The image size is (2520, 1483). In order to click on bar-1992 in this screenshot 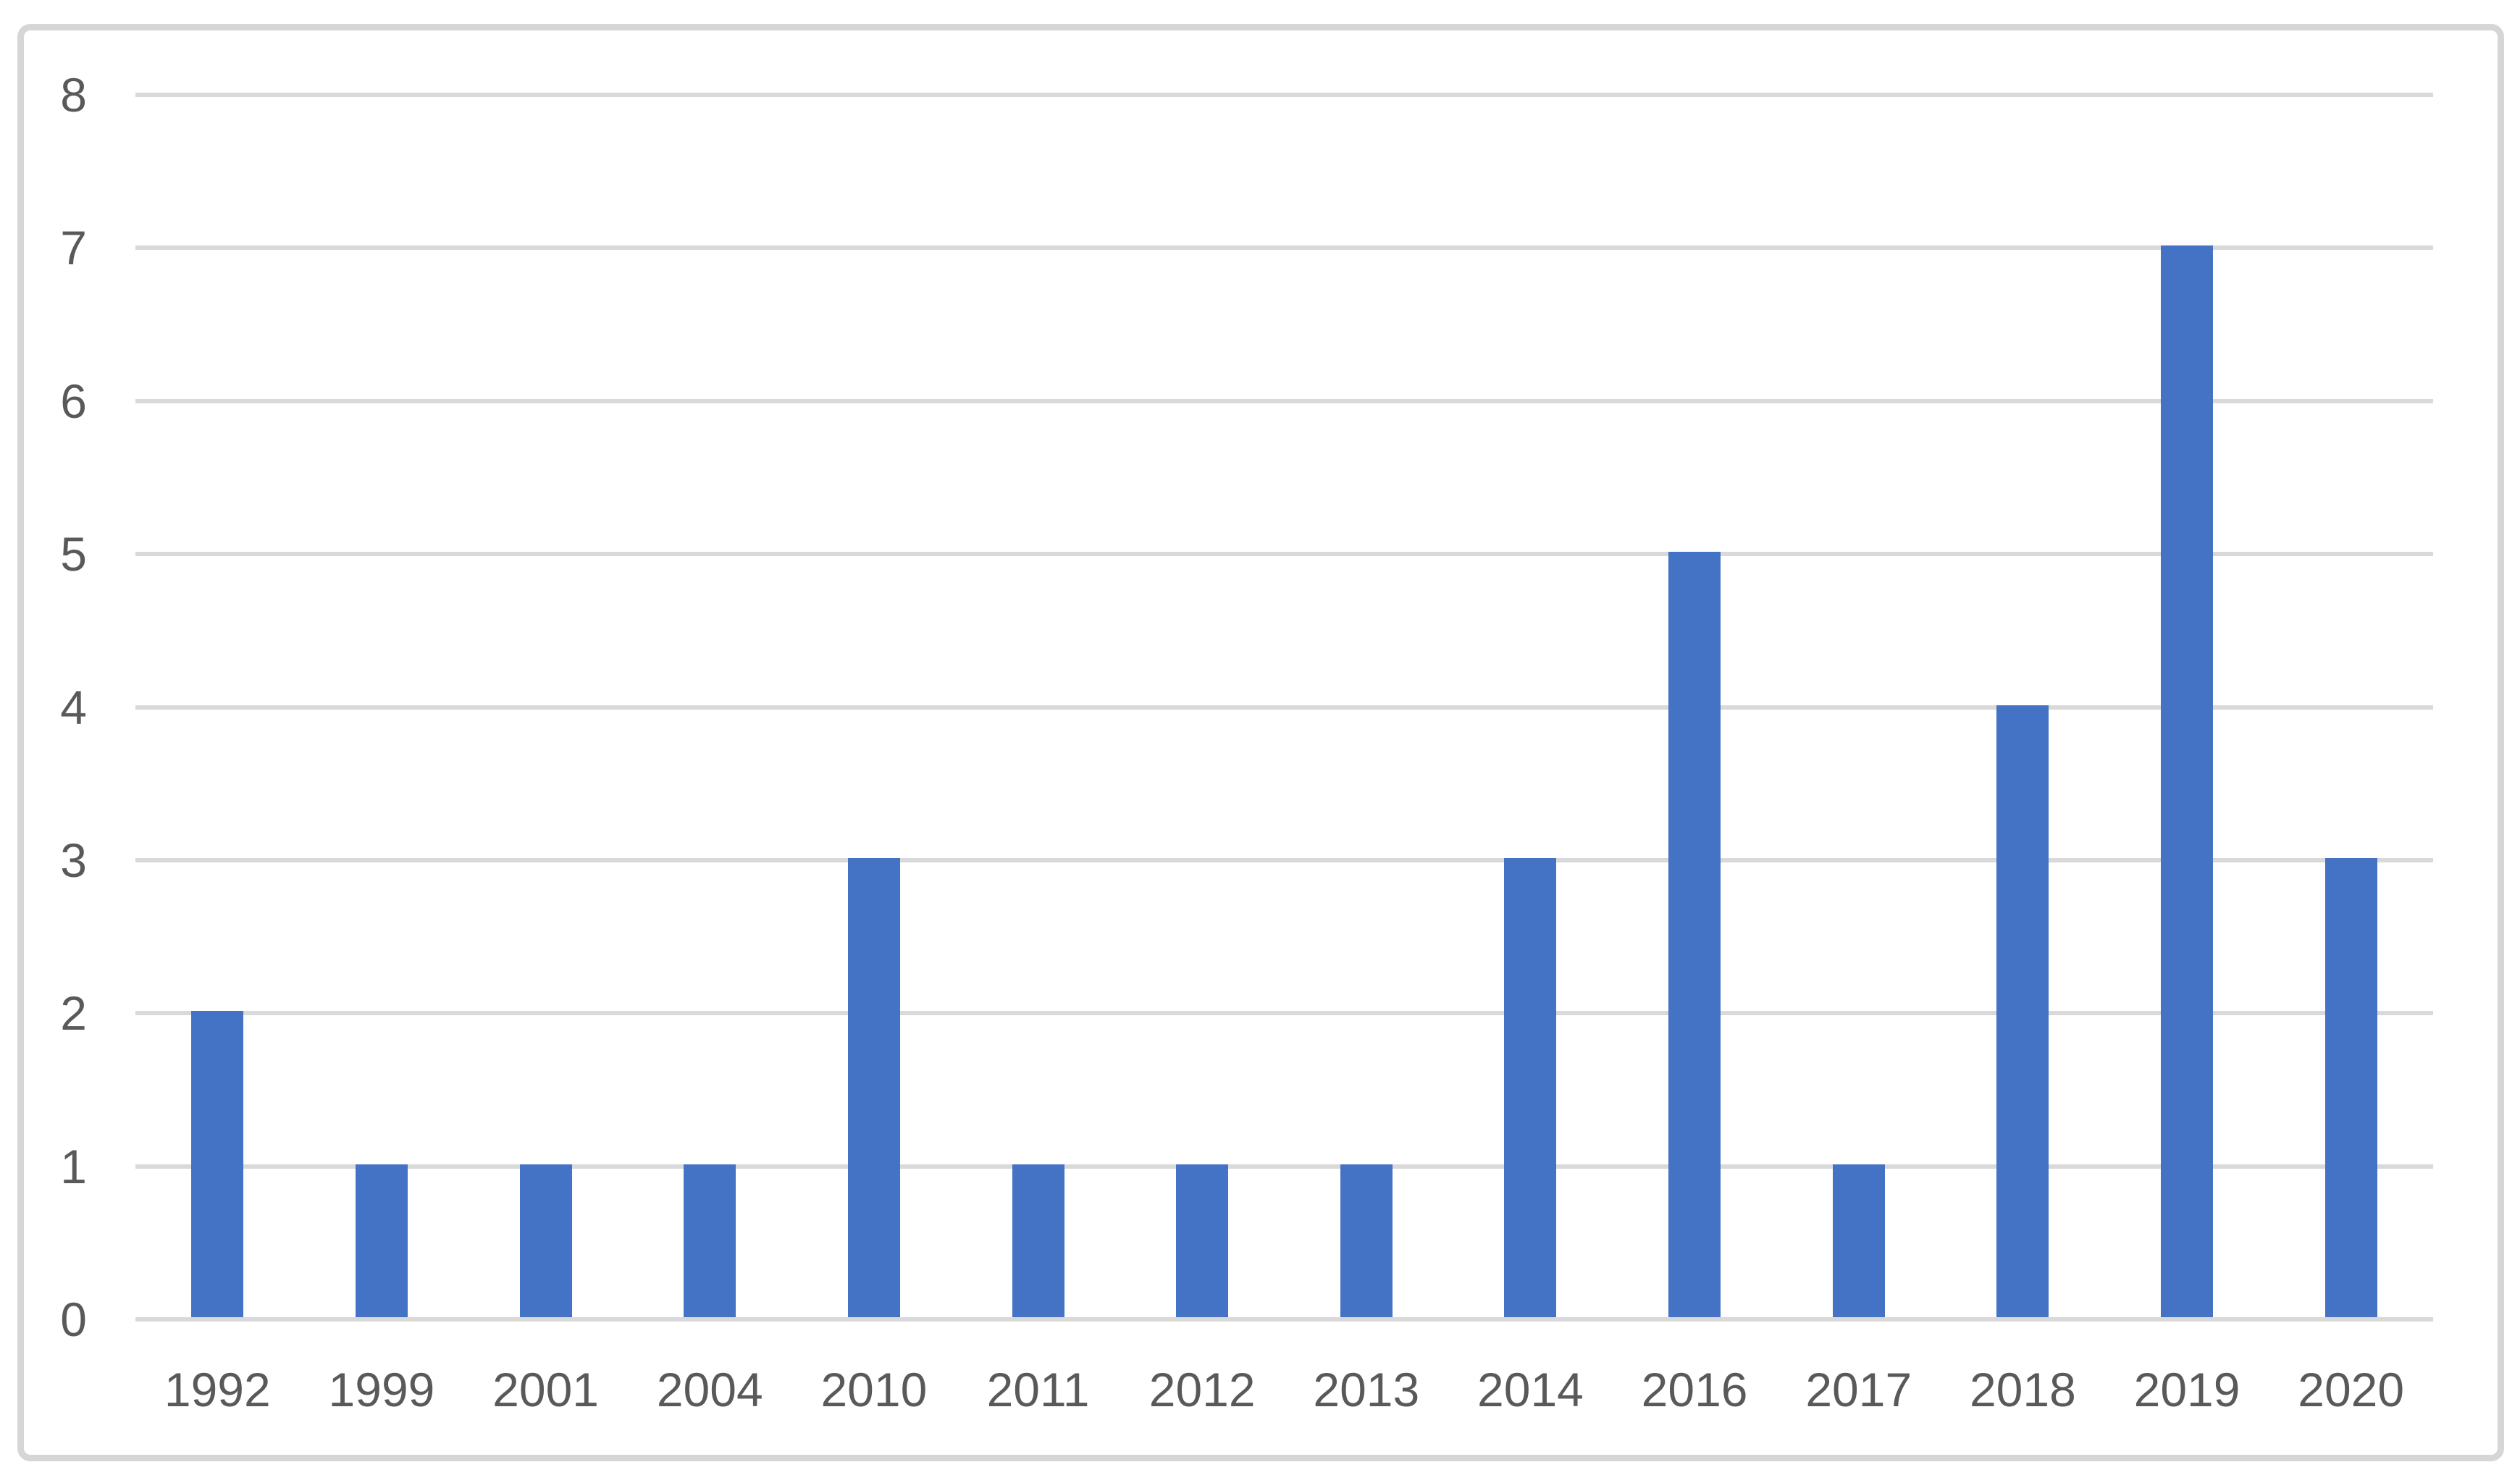, I will do `click(217, 1164)`.